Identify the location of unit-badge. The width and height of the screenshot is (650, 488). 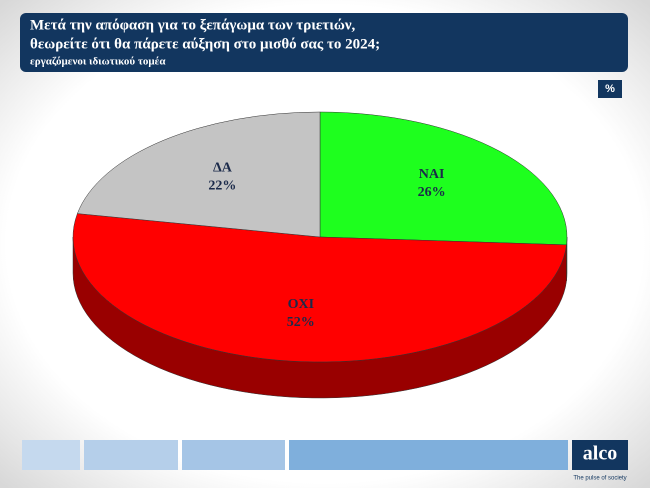
(610, 89).